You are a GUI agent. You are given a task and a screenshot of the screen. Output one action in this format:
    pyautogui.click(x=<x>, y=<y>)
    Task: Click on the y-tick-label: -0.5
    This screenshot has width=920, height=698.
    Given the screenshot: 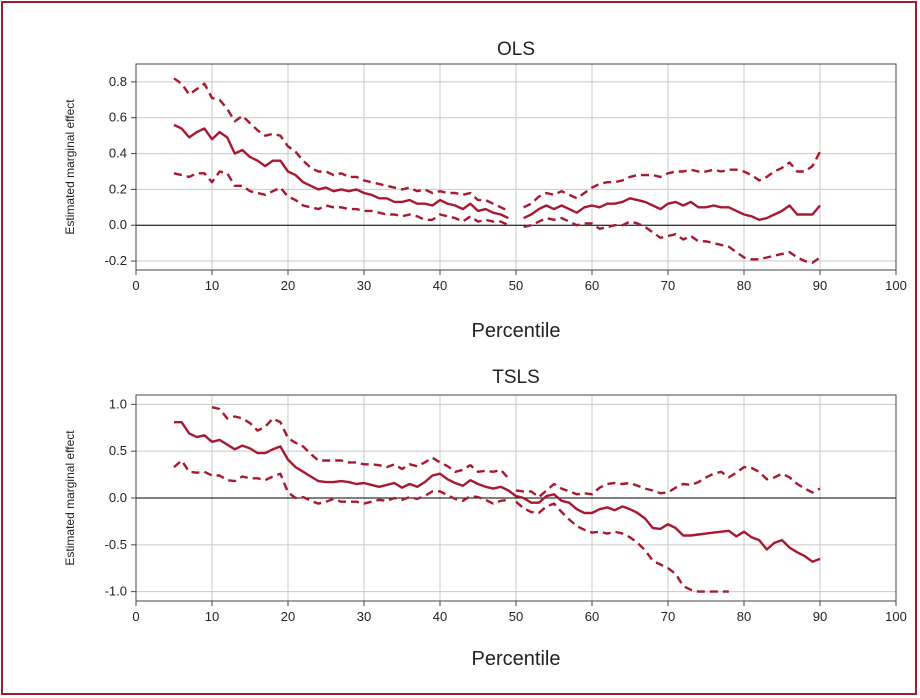 What is the action you would take?
    pyautogui.click(x=116, y=544)
    